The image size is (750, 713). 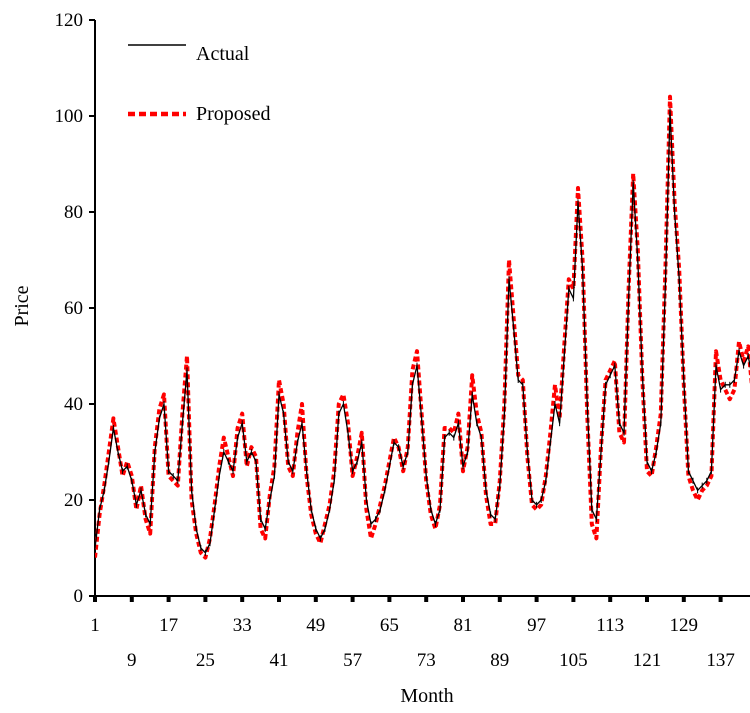 What do you see at coordinates (573, 660) in the screenshot?
I see `x-tick-label: 105` at bounding box center [573, 660].